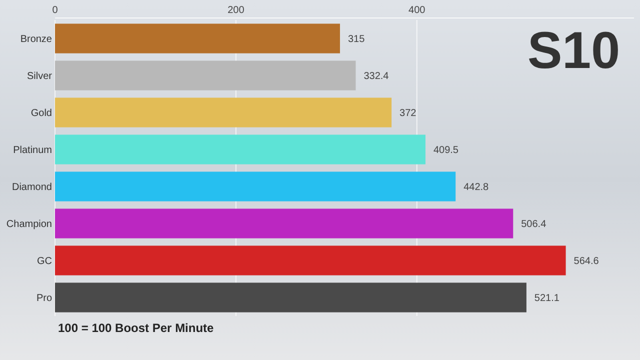 This screenshot has width=640, height=360. What do you see at coordinates (136, 328) in the screenshot?
I see `text: 100 = 100 Boost Per Minute` at bounding box center [136, 328].